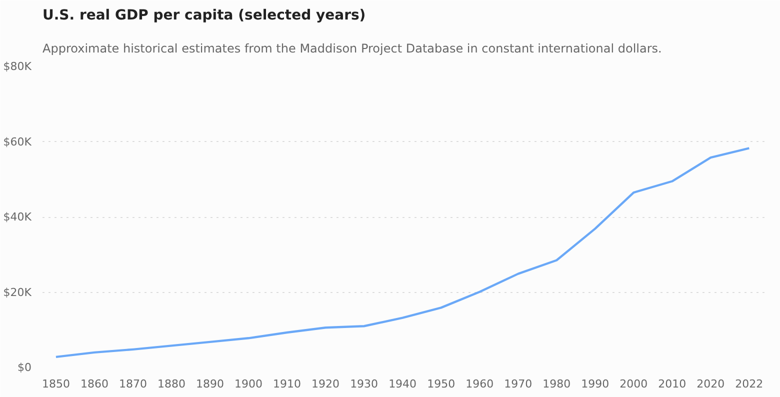 The image size is (780, 397). Describe the element at coordinates (17, 292) in the screenshot. I see `y-tick-label: $20K` at that location.